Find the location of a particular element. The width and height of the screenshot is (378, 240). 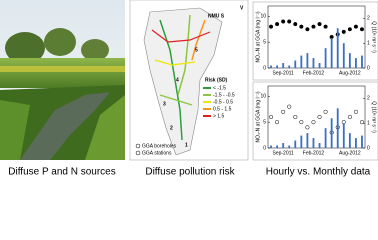

map-label: NMU S is located at coordinates (216, 16).